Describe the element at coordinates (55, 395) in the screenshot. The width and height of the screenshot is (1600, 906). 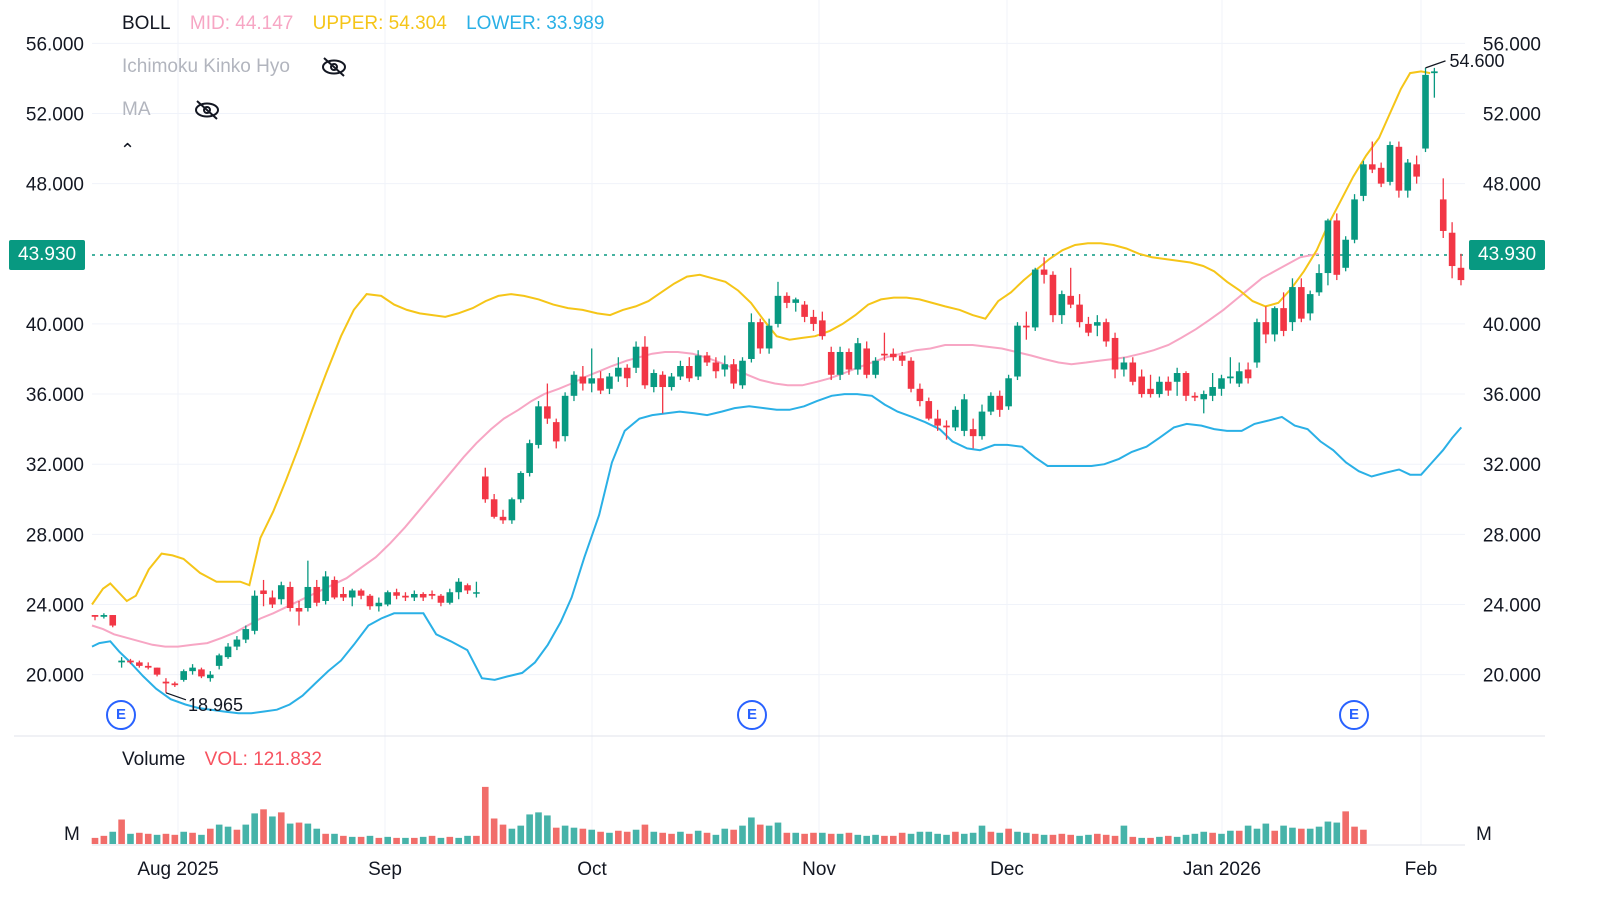
I see `y-tick-label-left: 36.000` at that location.